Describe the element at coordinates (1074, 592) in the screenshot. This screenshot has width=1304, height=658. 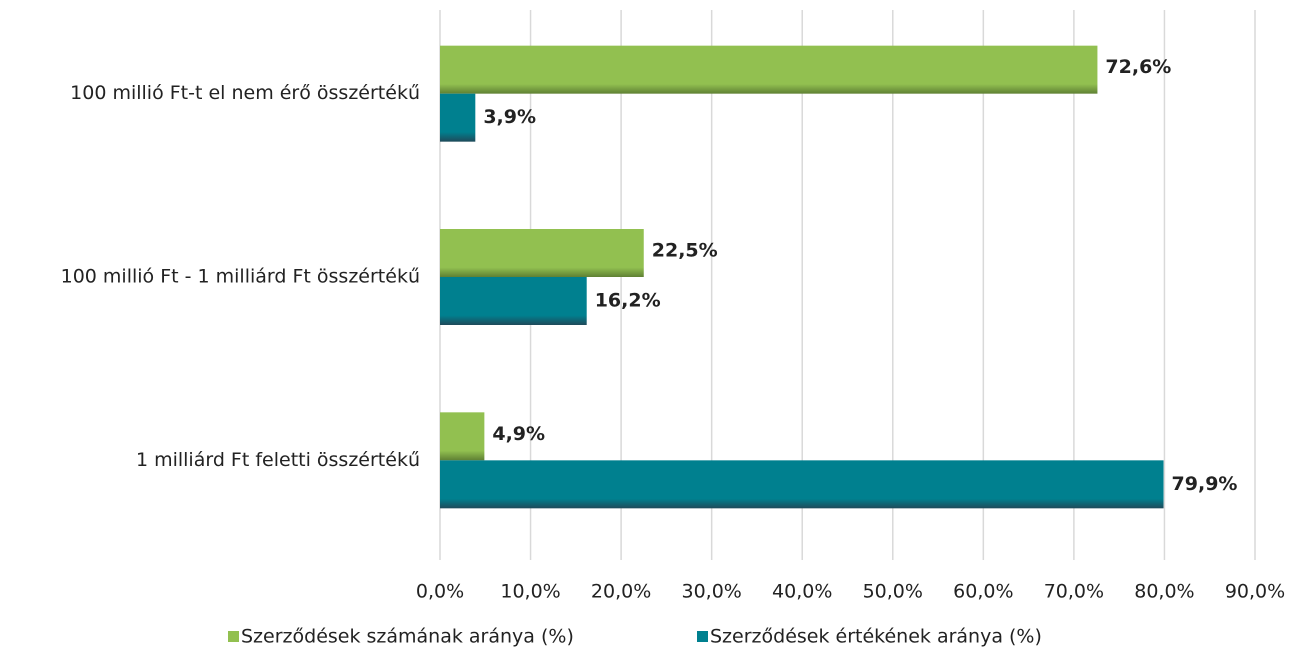
I see `x-tick-label: 70,0%` at that location.